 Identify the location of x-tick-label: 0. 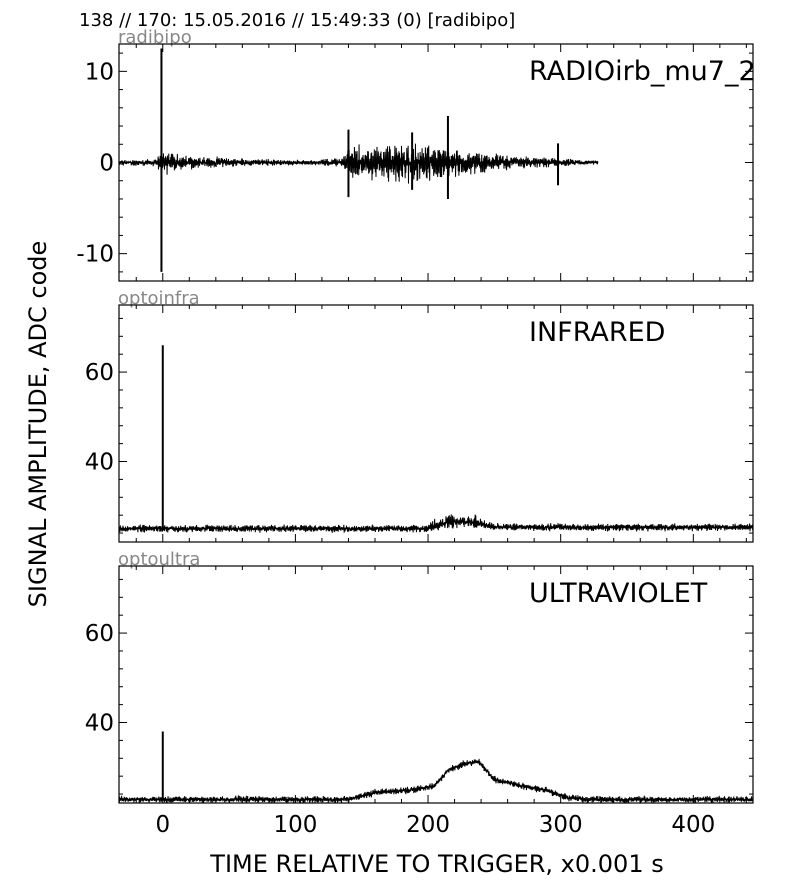
(162, 825).